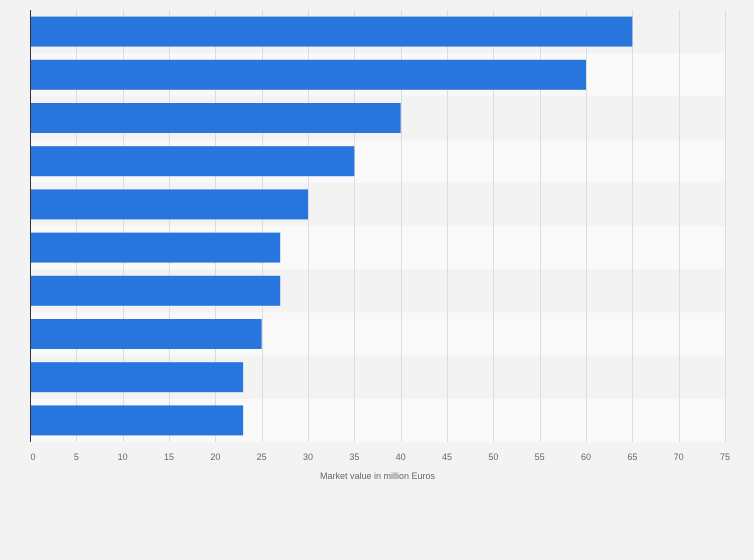 The height and width of the screenshot is (560, 754). Describe the element at coordinates (401, 457) in the screenshot. I see `x-tick-label: 40` at that location.